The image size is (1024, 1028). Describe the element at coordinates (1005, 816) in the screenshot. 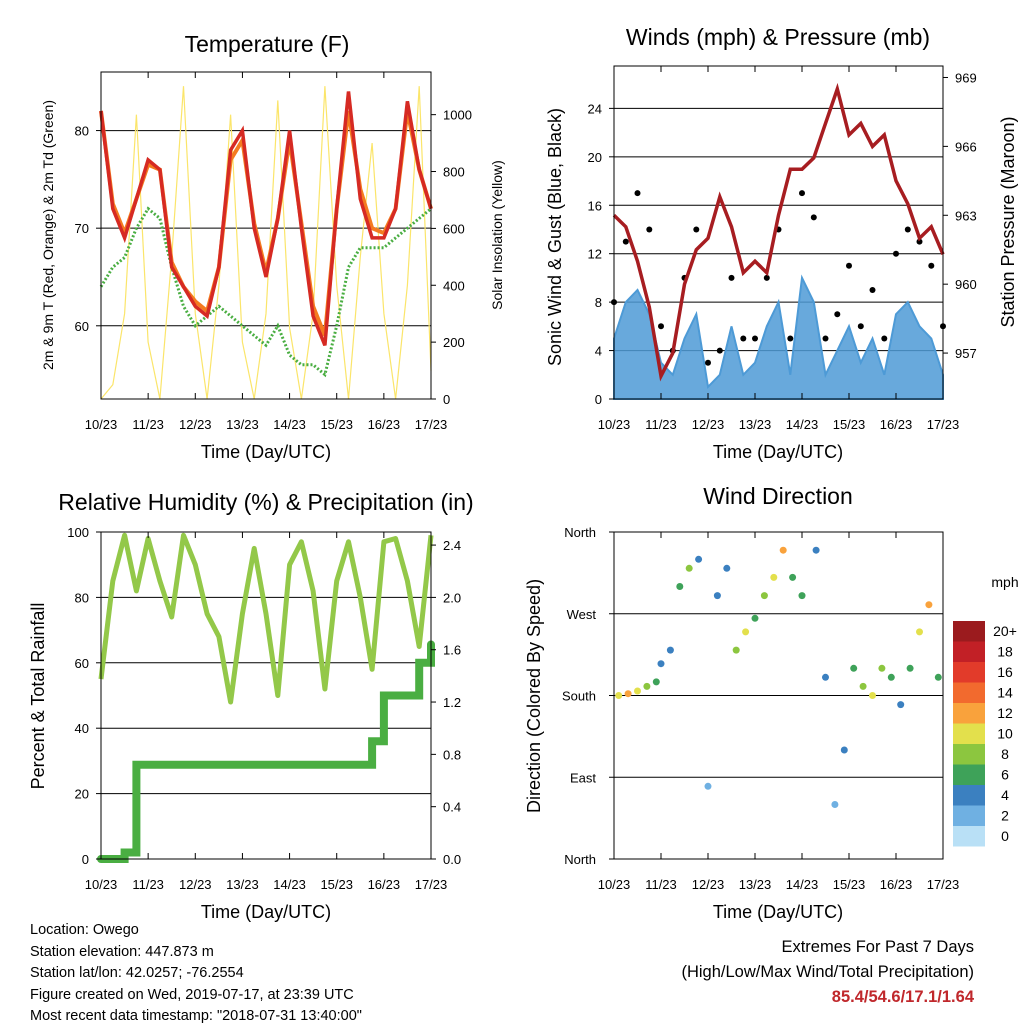

I see `legend-label: 2` at that location.